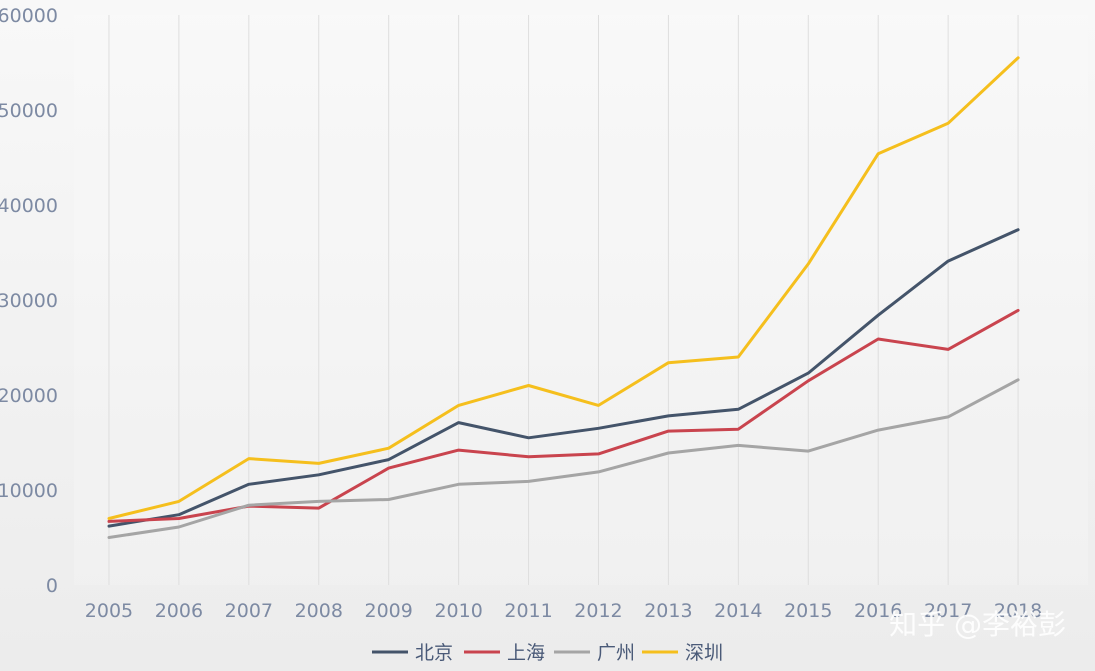 This screenshot has height=671, width=1095. Describe the element at coordinates (29, 396) in the screenshot. I see `y-tick-label: 20000` at that location.